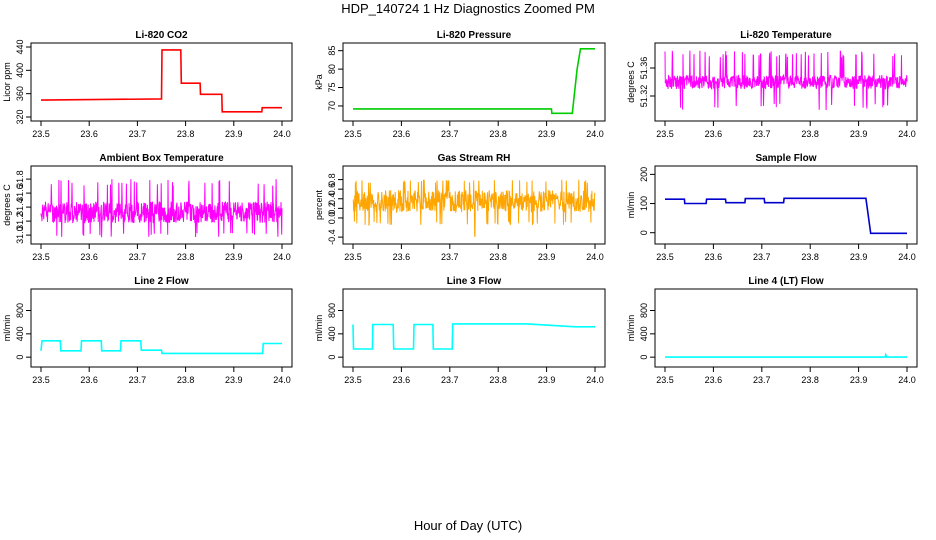 Image resolution: width=936 pixels, height=540 pixels. I want to click on y-tick-label: 31.8, so click(20, 179).